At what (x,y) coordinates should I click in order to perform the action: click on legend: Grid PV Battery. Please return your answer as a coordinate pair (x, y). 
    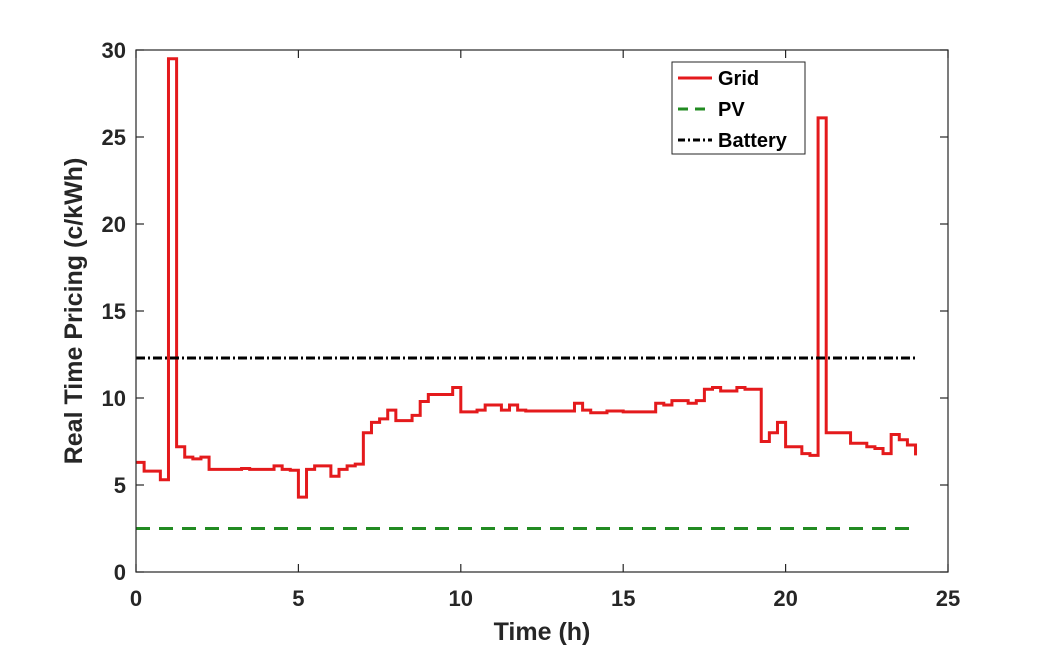
    Looking at the image, I should click on (738, 108).